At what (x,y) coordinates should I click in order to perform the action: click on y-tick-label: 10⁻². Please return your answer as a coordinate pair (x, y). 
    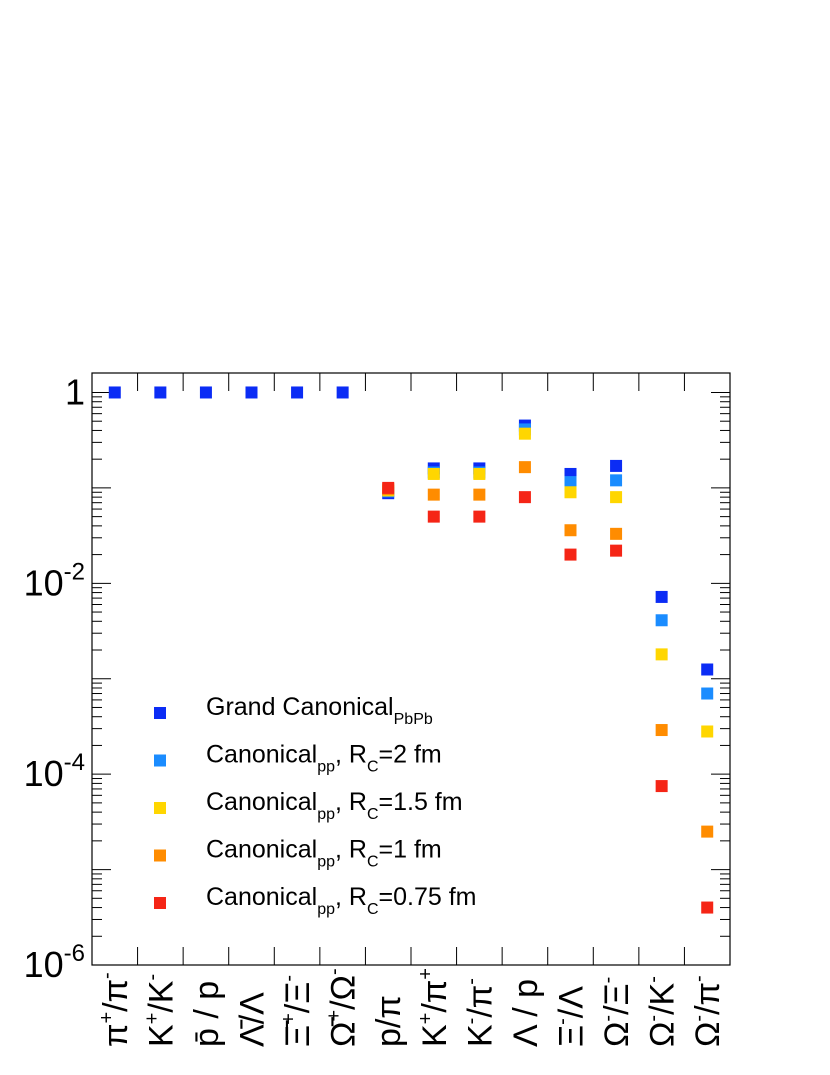
    Looking at the image, I should click on (54, 580).